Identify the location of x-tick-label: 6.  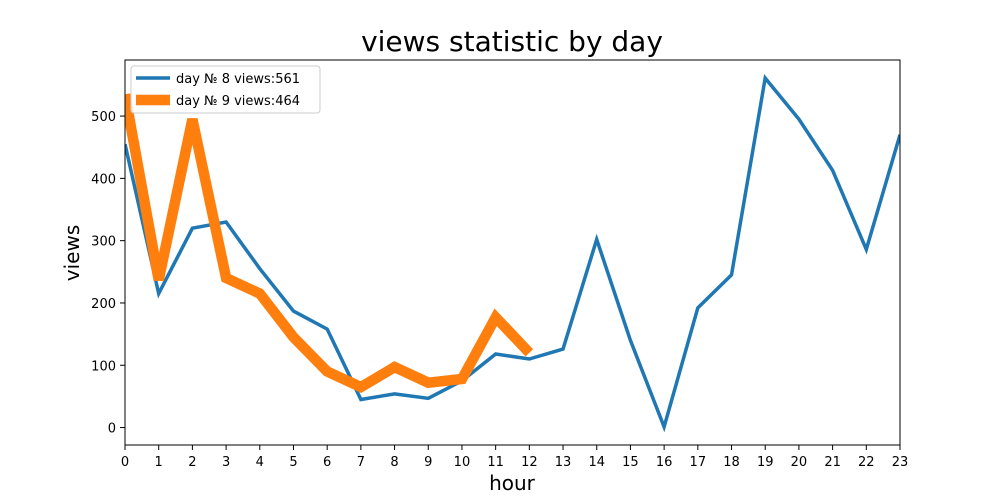
(327, 462).